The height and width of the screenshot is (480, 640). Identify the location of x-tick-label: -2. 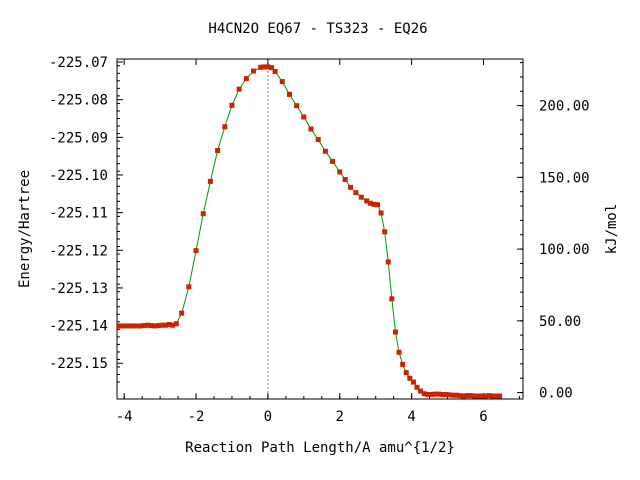
(196, 417).